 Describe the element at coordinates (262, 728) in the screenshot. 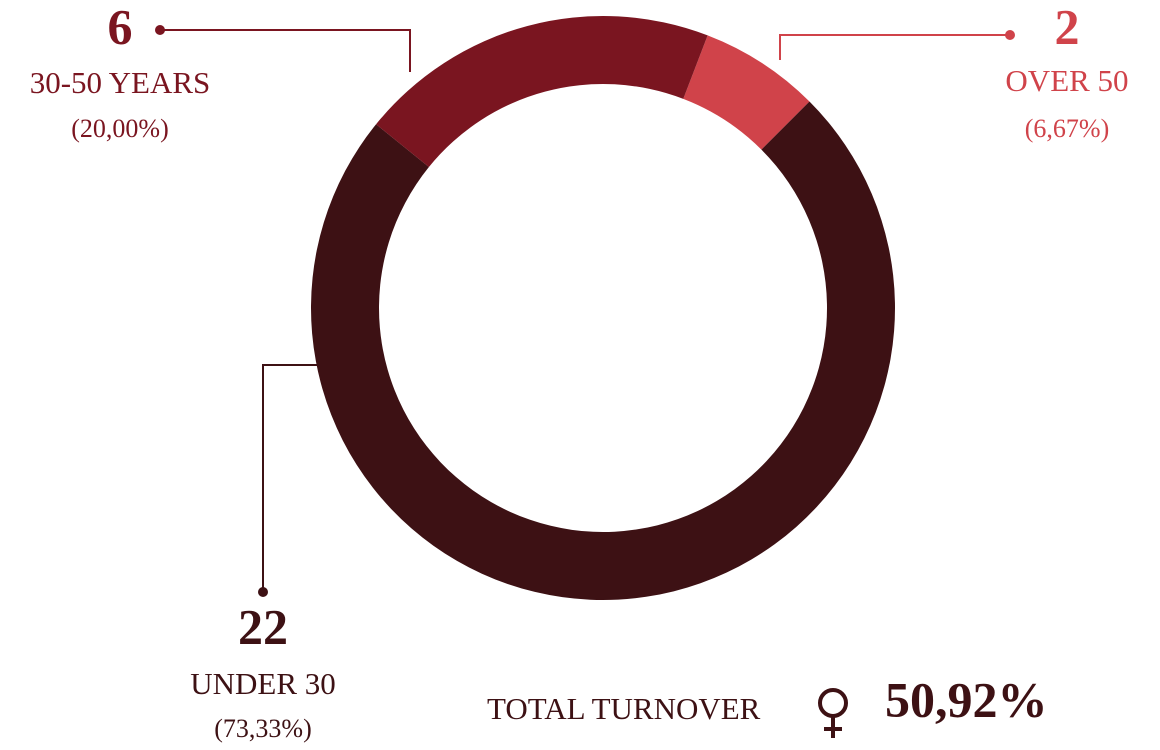

I see `percent-label: (73,33%)` at that location.